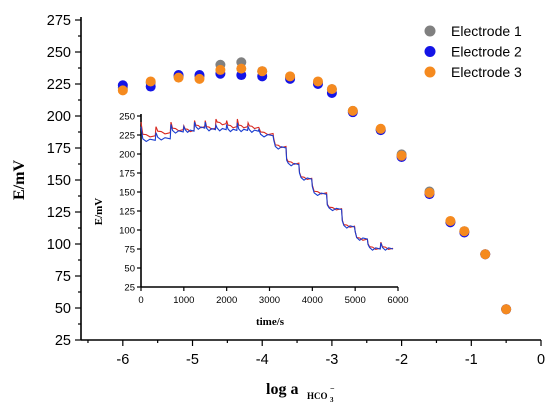 Image resolution: width=550 pixels, height=413 pixels. I want to click on x-tick-label: -2, so click(401, 360).